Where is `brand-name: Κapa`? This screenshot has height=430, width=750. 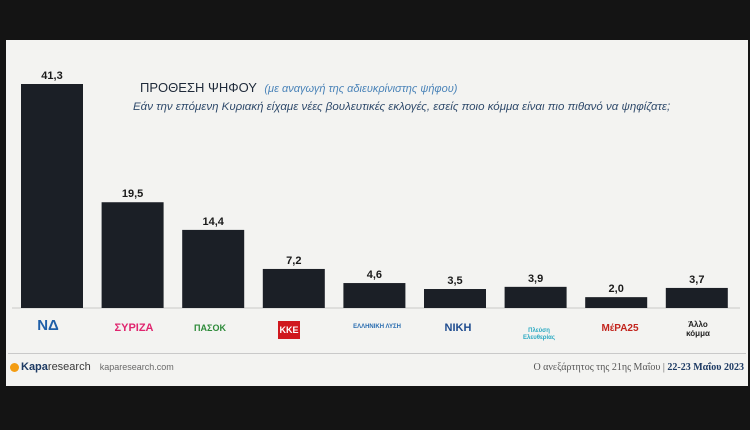
brand-name: Κapa is located at coordinates (34, 367).